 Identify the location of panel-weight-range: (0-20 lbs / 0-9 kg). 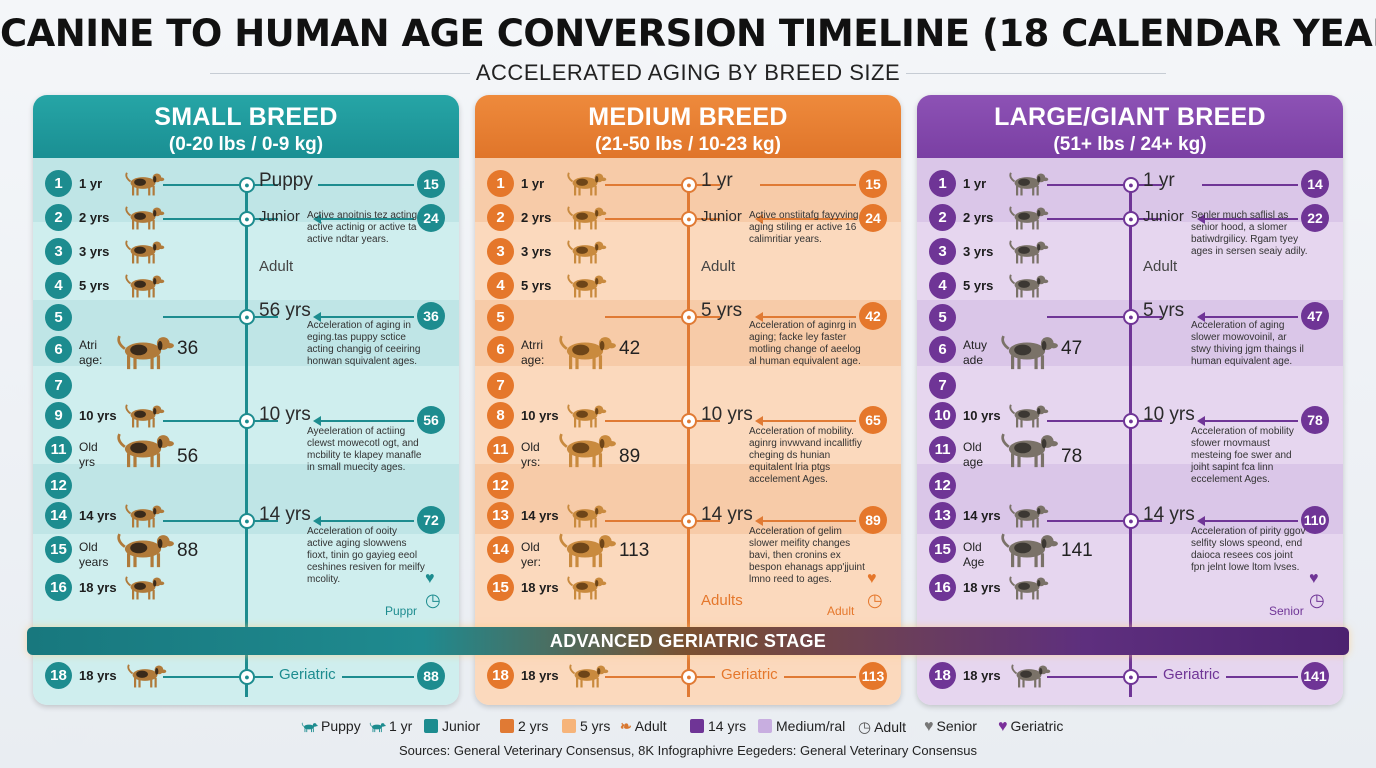
(246, 144).